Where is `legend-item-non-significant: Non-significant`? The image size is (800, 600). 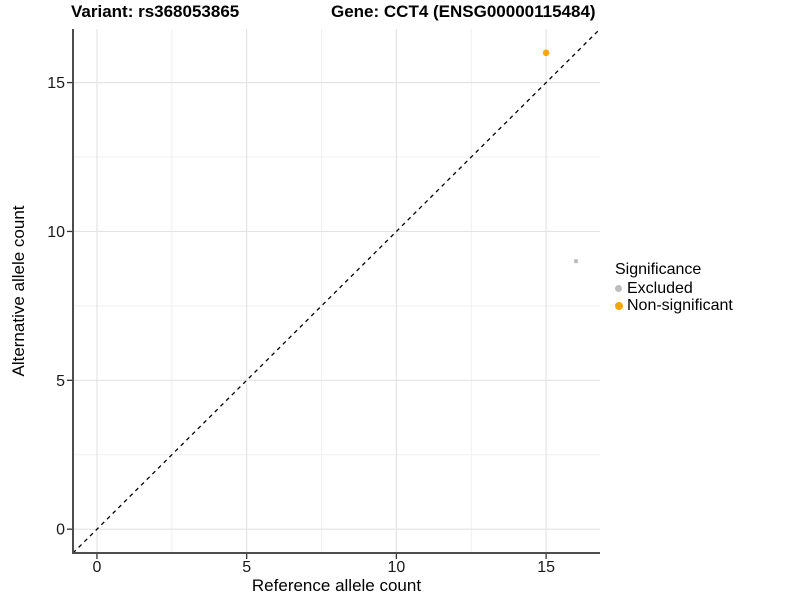 legend-item-non-significant: Non-significant is located at coordinates (673, 306).